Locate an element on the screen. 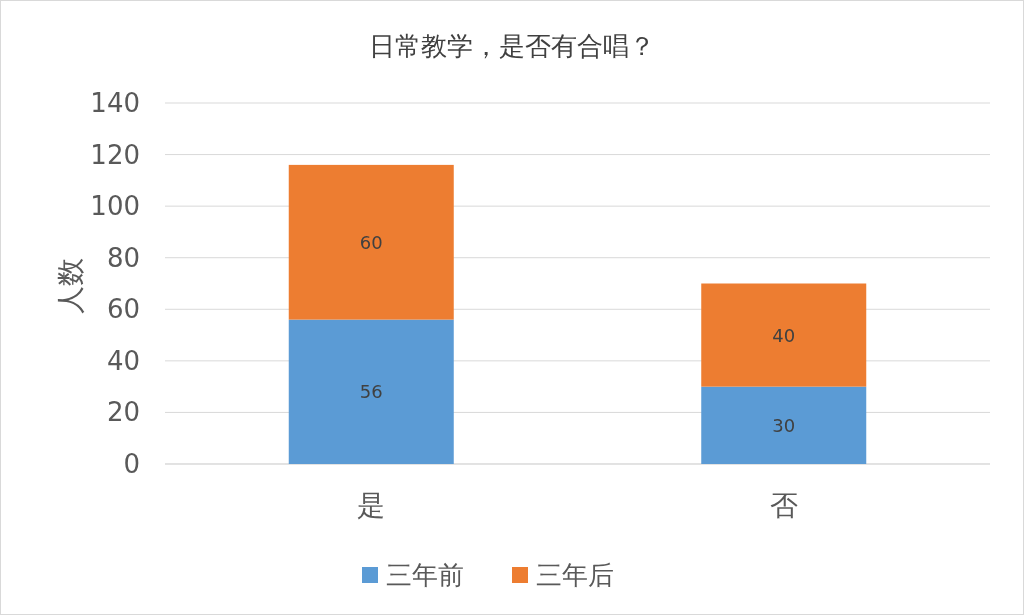  chart-title: 日常教学，是否有合唱？ is located at coordinates (512, 46).